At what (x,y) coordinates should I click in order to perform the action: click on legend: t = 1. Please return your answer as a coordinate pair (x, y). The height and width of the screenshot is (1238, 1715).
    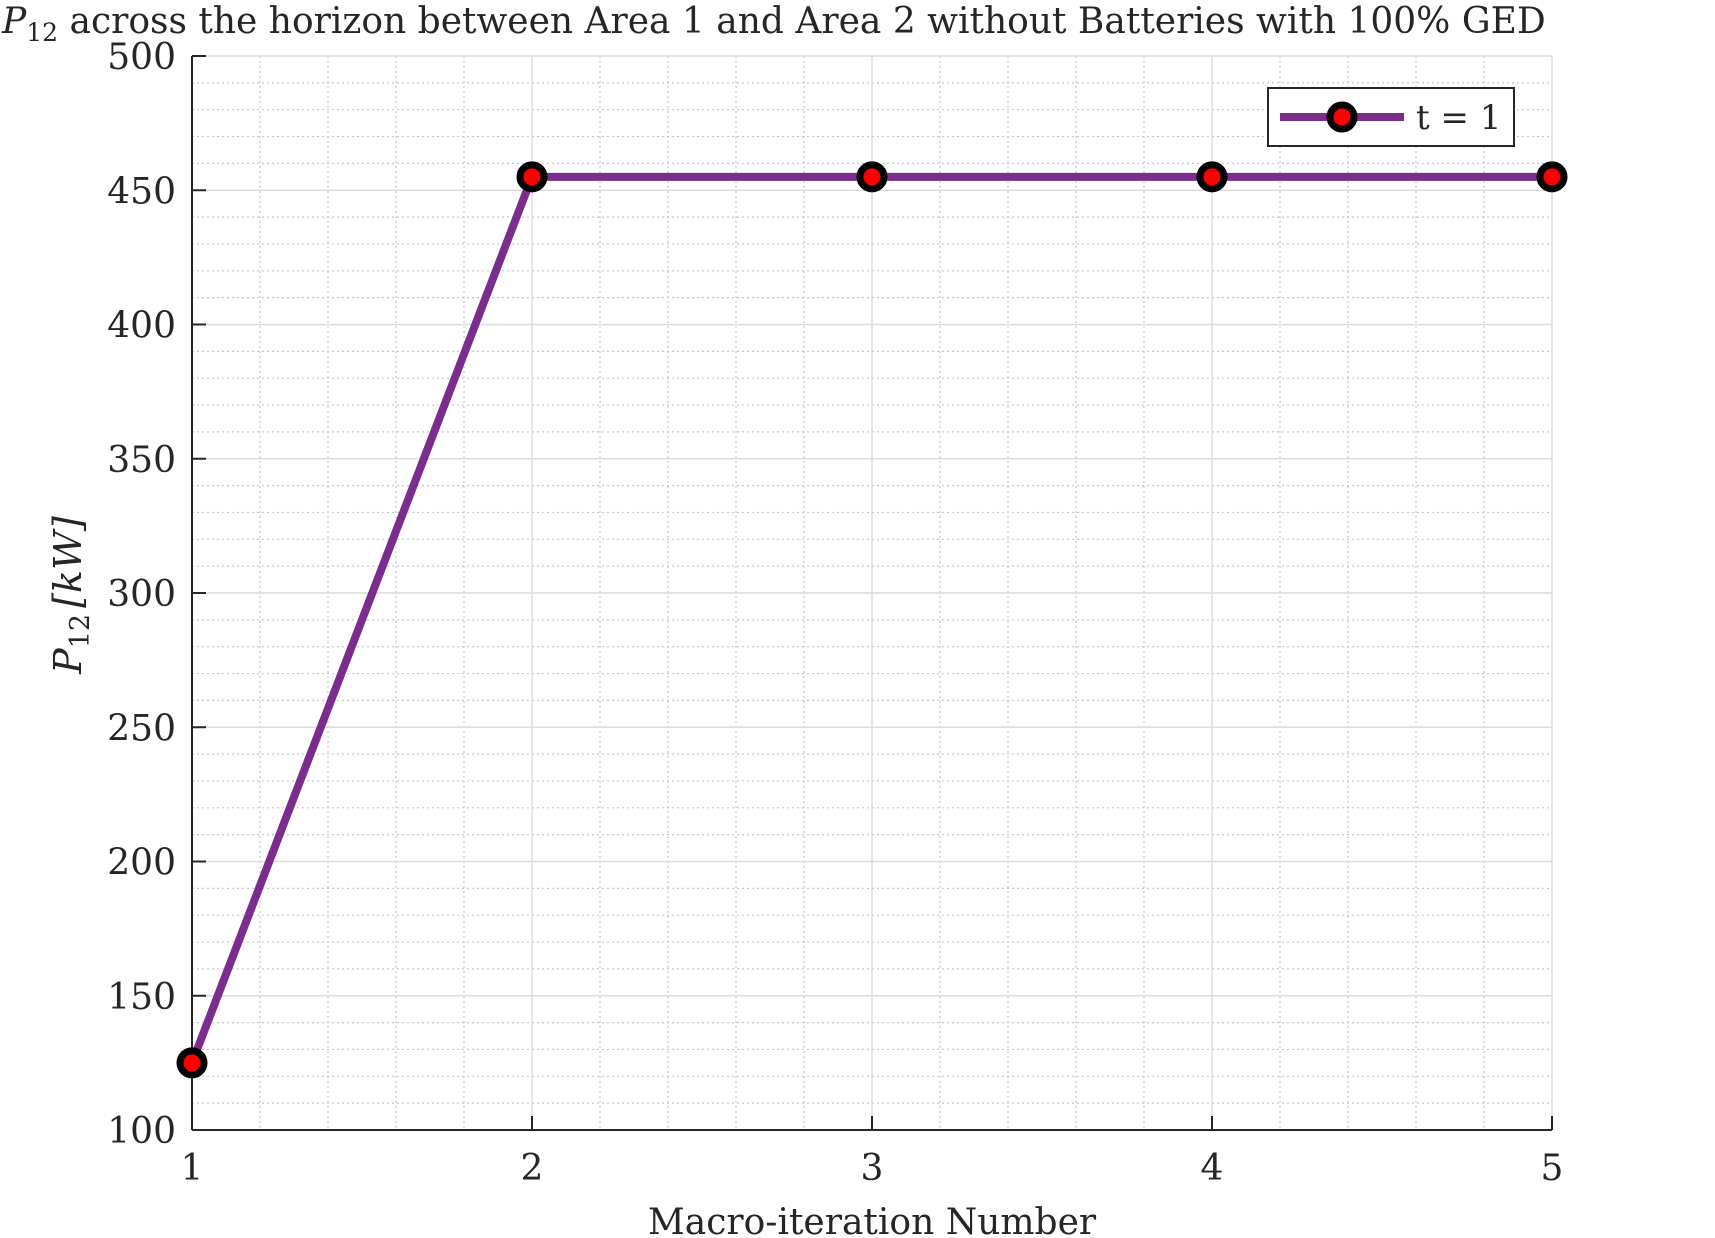
    Looking at the image, I should click on (1391, 117).